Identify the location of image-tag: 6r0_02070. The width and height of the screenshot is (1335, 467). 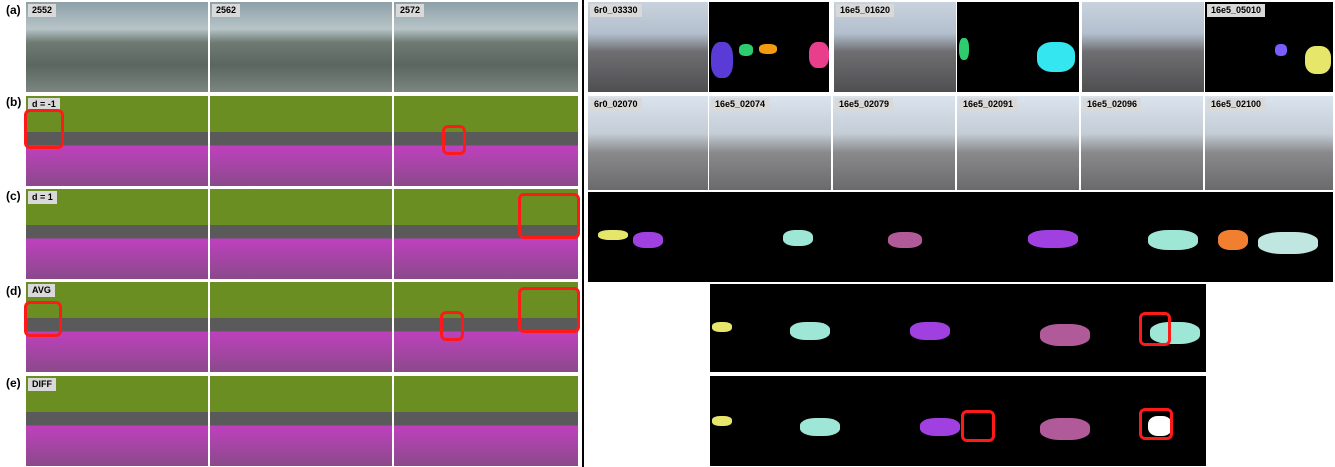
(616, 104).